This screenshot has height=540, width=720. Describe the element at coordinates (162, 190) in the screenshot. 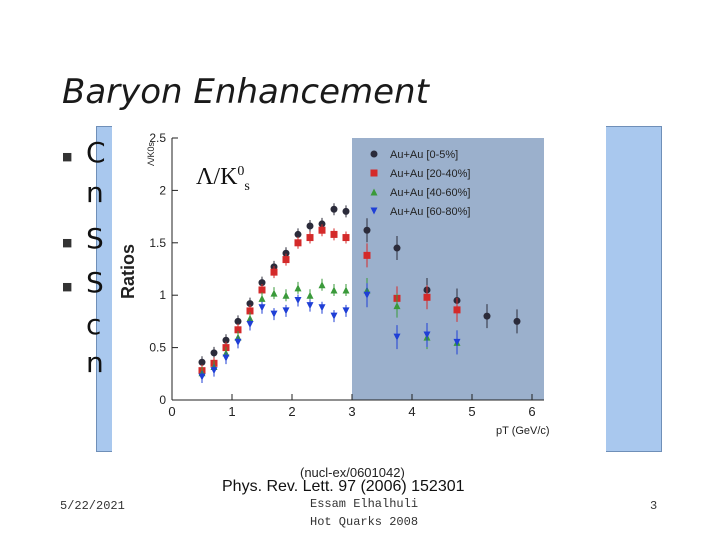

I see `y-tick-label: 2` at that location.